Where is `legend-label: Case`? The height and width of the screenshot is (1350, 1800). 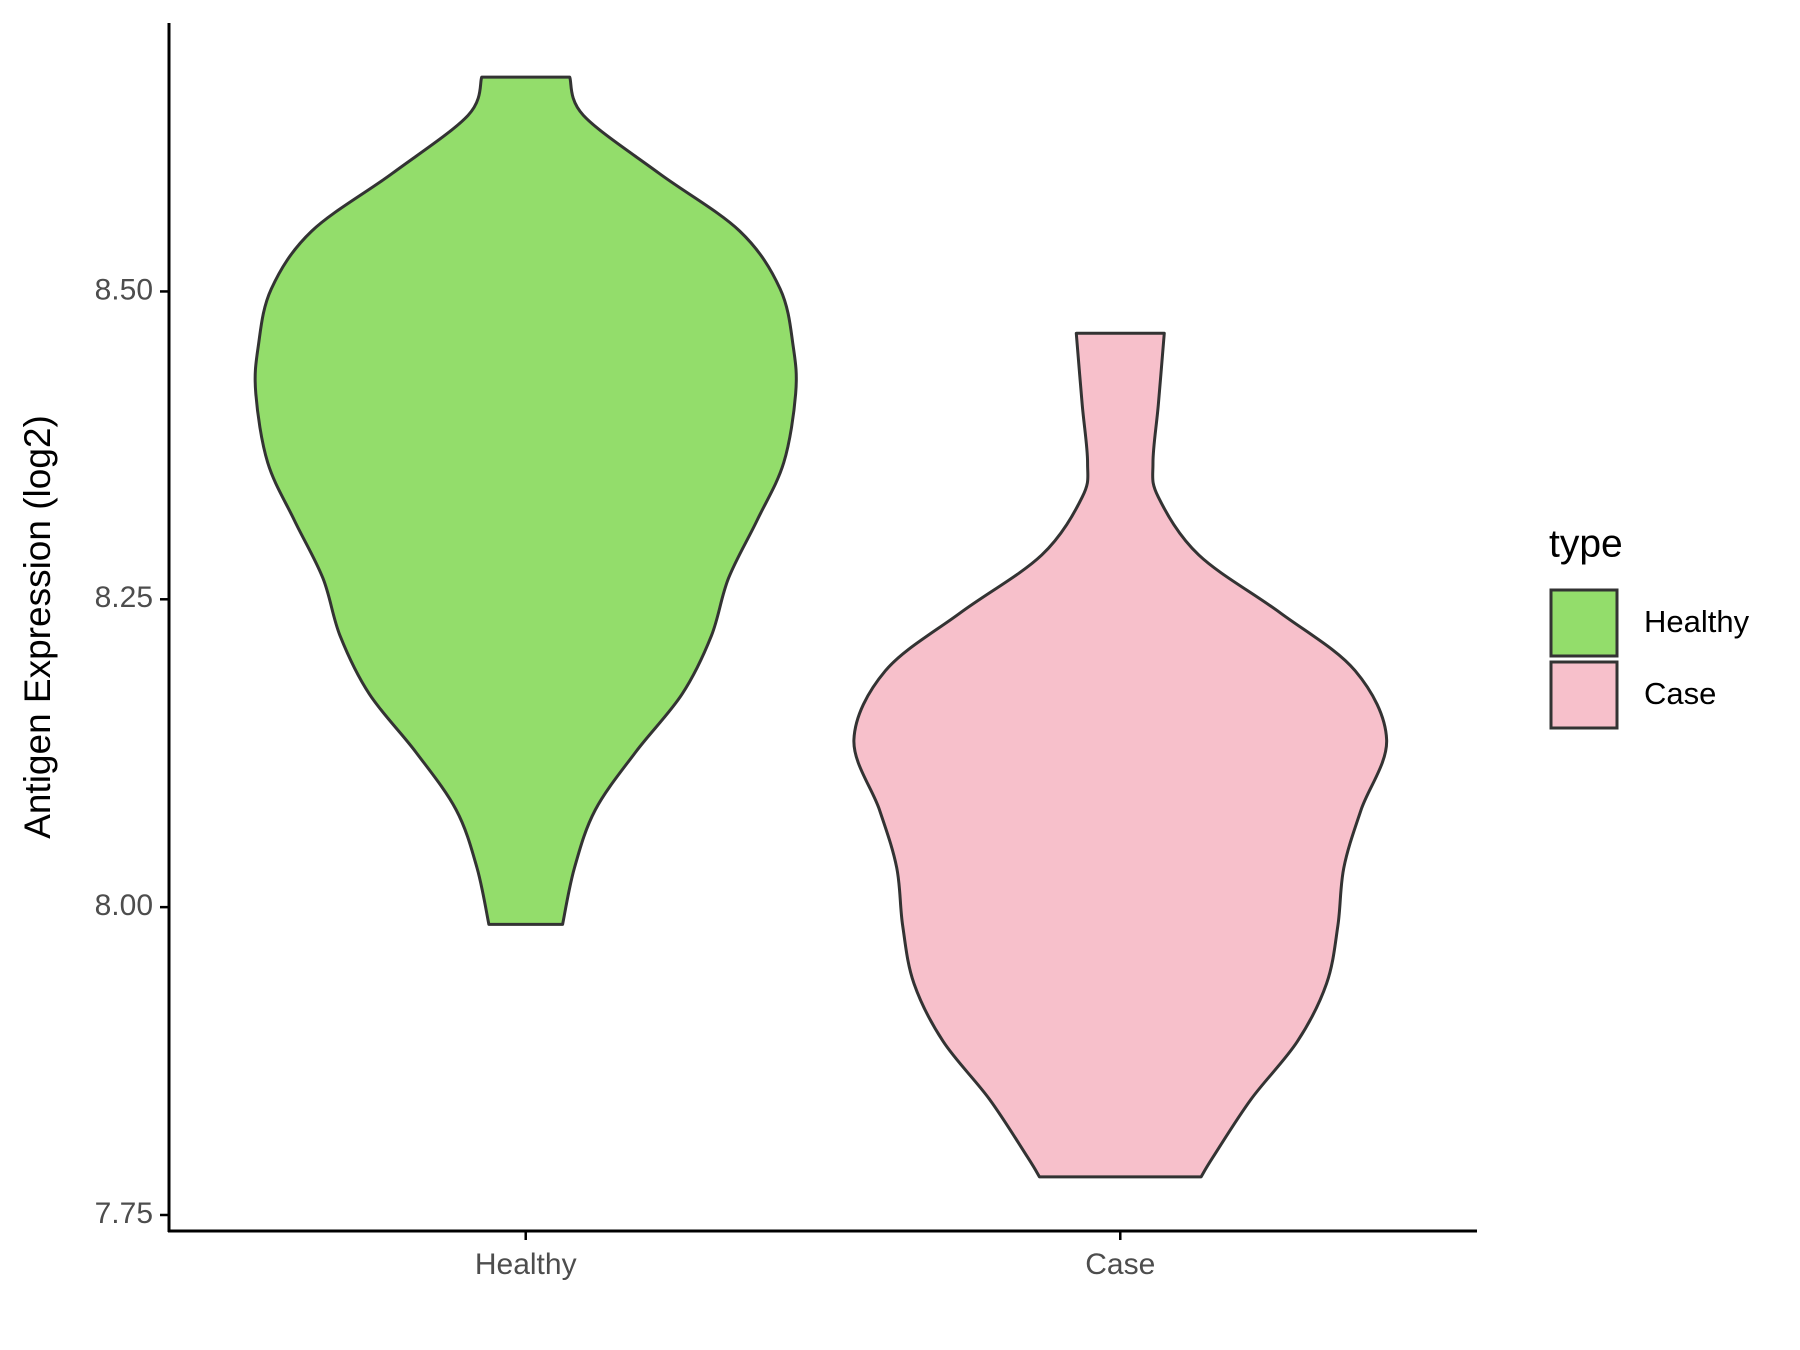 legend-label: Case is located at coordinates (1680, 693).